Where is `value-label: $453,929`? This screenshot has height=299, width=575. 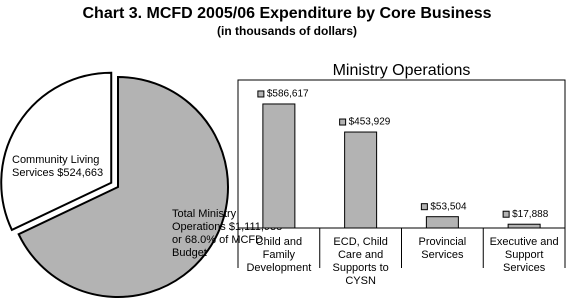
value-label: $453,929 is located at coordinates (370, 122).